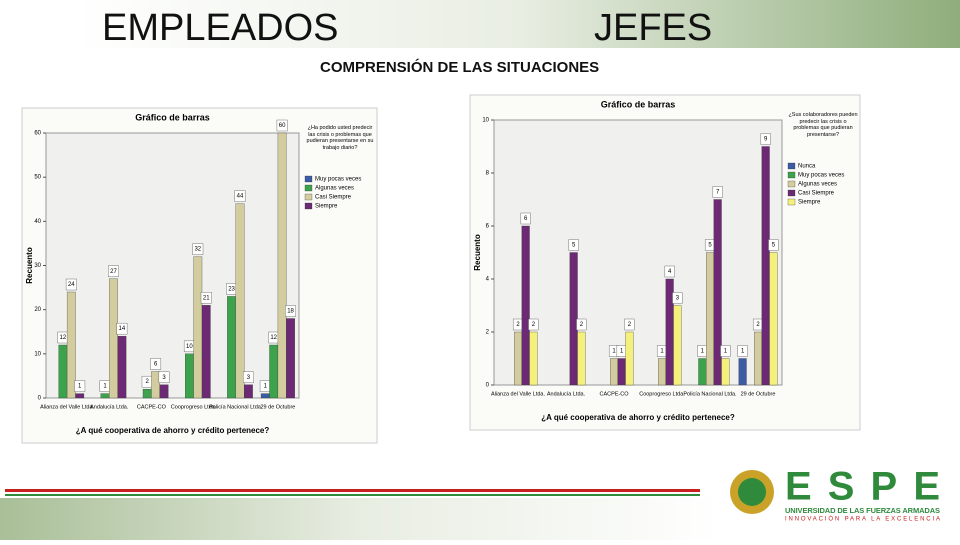  Describe the element at coordinates (220, 28) in the screenshot. I see `header-left: EMPLEADOS` at that location.